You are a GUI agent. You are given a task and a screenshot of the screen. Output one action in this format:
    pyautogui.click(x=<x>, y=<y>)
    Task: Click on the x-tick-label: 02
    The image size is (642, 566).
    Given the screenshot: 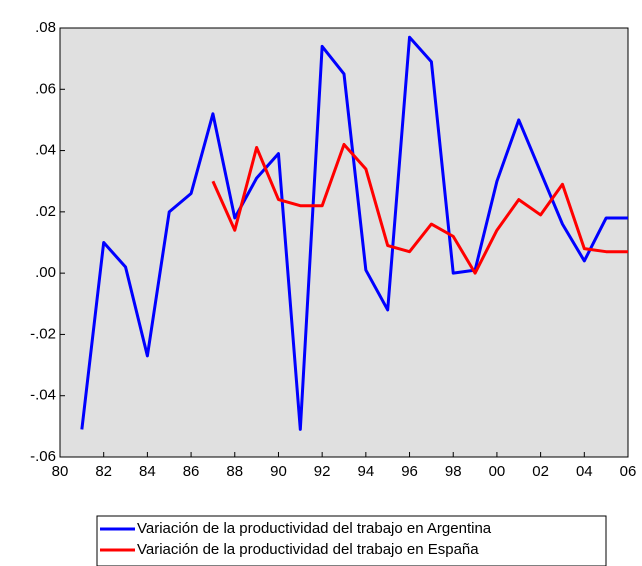 What is the action you would take?
    pyautogui.click(x=540, y=471)
    